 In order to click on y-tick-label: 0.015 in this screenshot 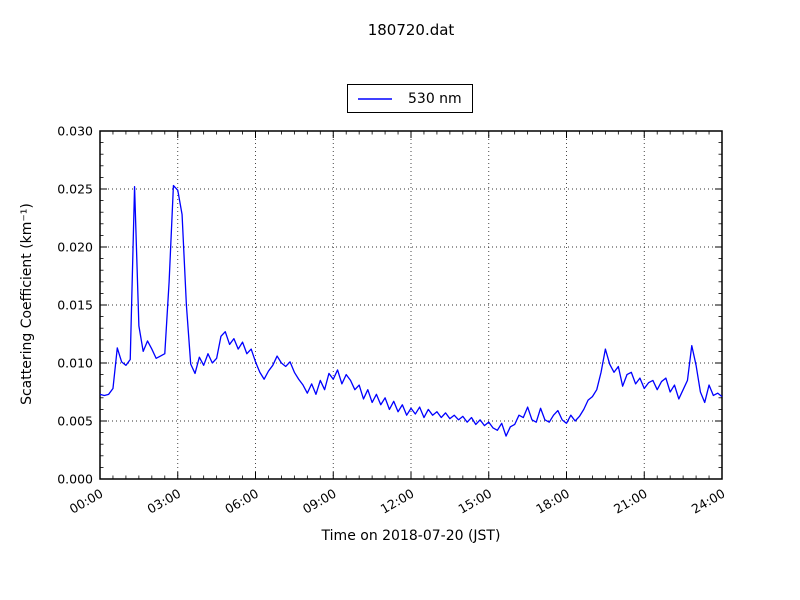, I will do `click(75, 305)`.